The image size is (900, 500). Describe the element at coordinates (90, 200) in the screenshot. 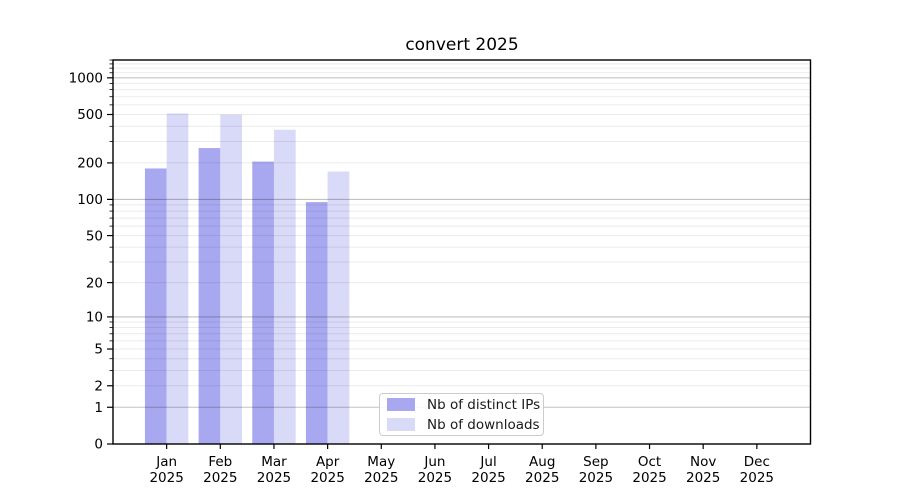

I see `y-tick-label: 100` at that location.